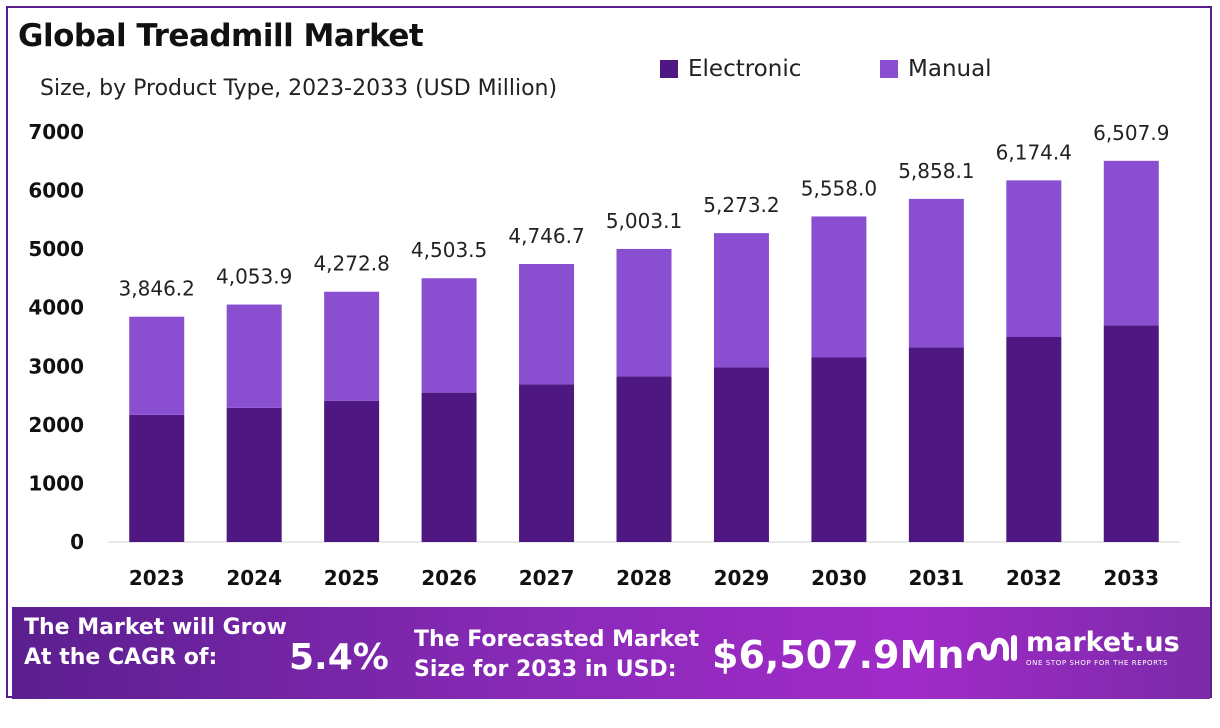  Describe the element at coordinates (449, 467) in the screenshot. I see `bar-electronic-2026` at that location.